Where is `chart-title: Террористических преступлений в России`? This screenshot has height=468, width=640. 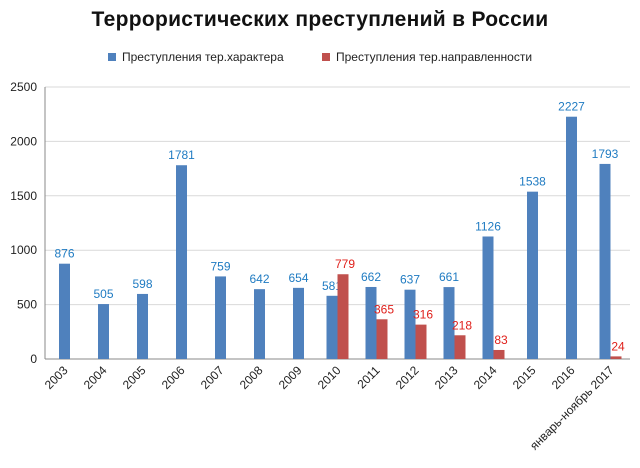 chart-title: Террористических преступлений в России is located at coordinates (320, 19).